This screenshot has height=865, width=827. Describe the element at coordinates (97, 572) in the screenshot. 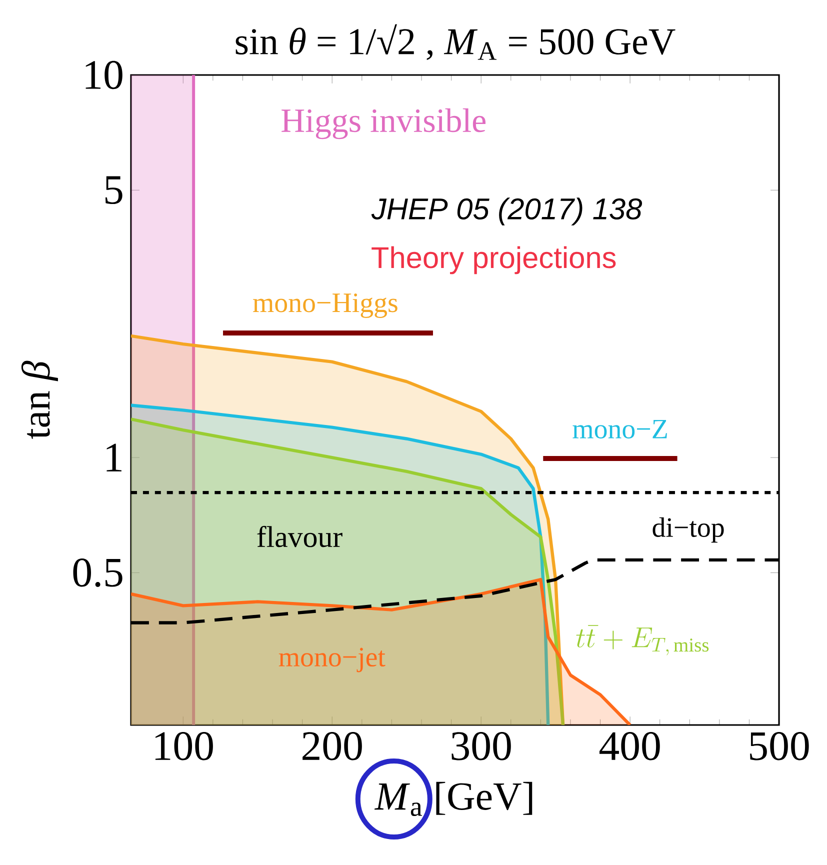

I see `y-tick-label: 0.5` at that location.